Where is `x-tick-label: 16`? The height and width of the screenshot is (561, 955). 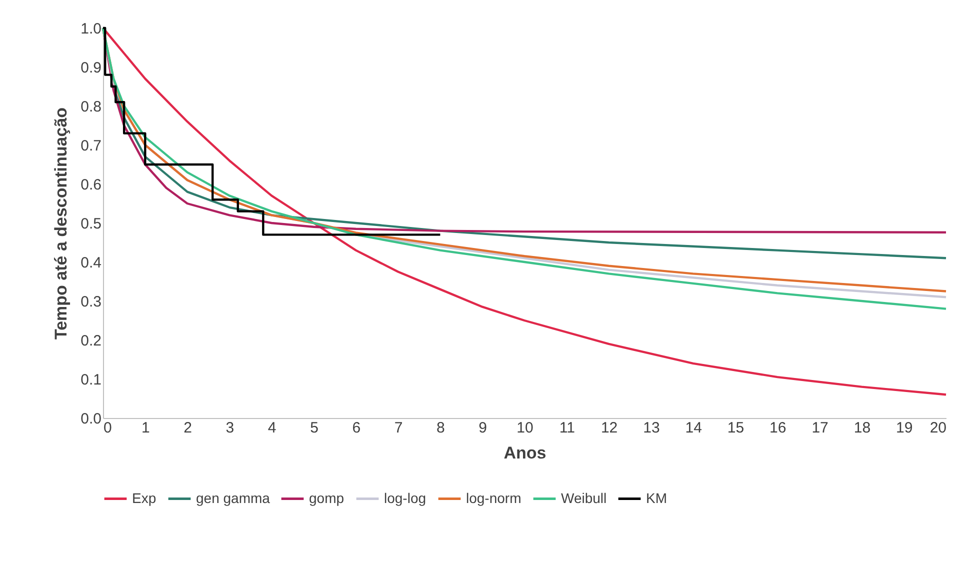 x-tick-label: 16 is located at coordinates (778, 428).